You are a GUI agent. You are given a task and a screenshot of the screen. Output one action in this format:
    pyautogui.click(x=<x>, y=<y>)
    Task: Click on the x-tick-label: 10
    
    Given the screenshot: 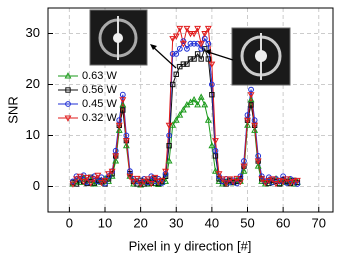 What is the action you would take?
    pyautogui.click(x=105, y=222)
    